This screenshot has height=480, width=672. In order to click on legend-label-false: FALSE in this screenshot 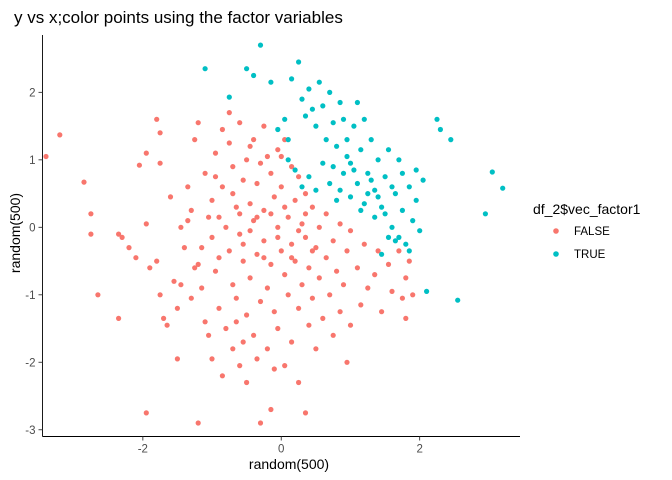, I will do `click(592, 232)`.